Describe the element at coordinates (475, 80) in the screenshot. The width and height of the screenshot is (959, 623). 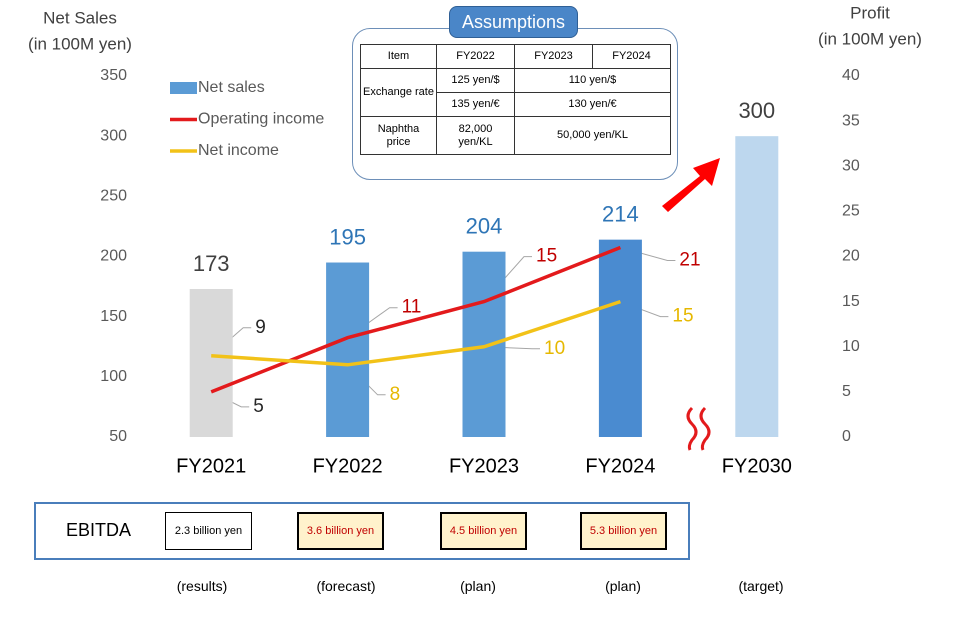
I see `cell: 125 yen/$` at that location.